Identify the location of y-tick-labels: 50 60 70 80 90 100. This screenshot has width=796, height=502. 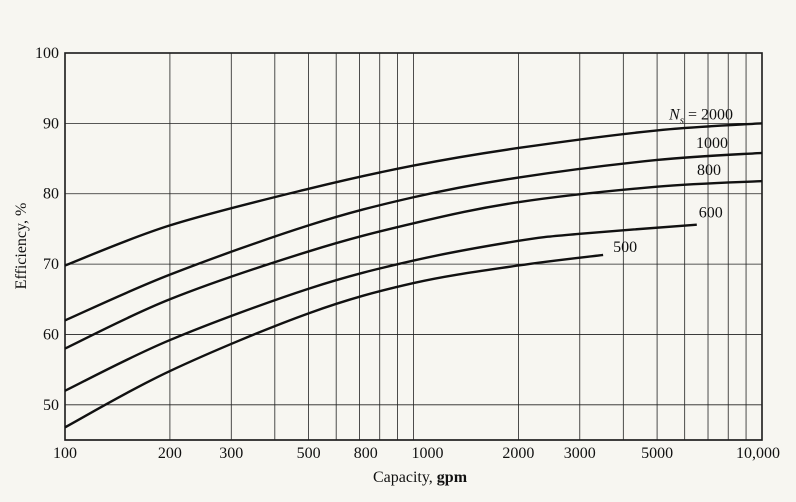
(47, 229).